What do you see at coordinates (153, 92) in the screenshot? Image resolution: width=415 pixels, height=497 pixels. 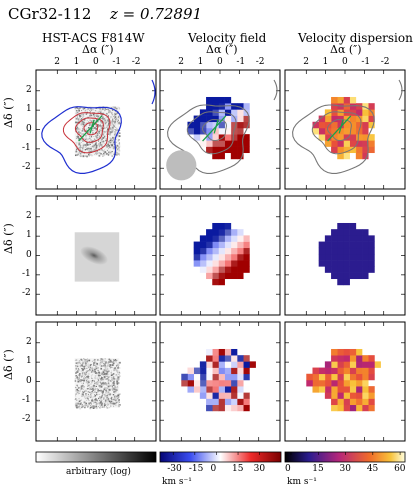 I see `contour-edge-arc` at bounding box center [153, 92].